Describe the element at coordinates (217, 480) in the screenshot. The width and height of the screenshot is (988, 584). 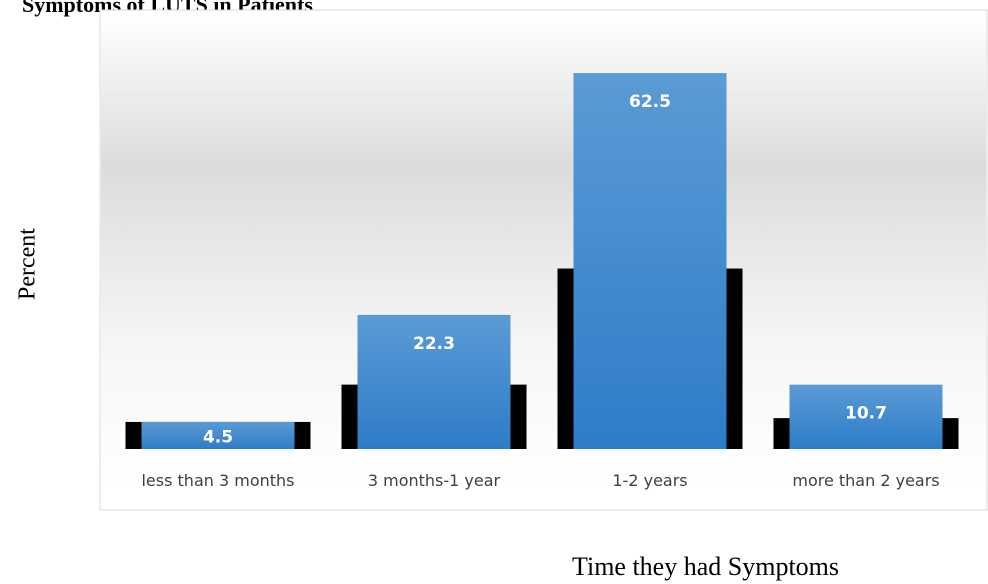
I see `x-tick-label-0: less than 3 months` at that location.